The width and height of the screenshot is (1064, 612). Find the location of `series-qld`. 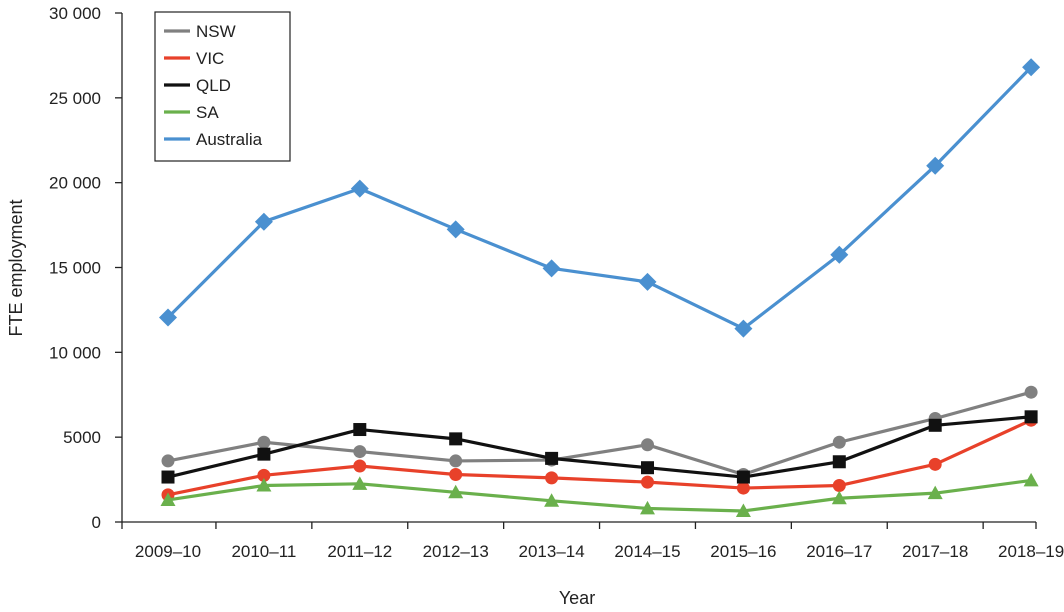

series-qld is located at coordinates (599, 447).